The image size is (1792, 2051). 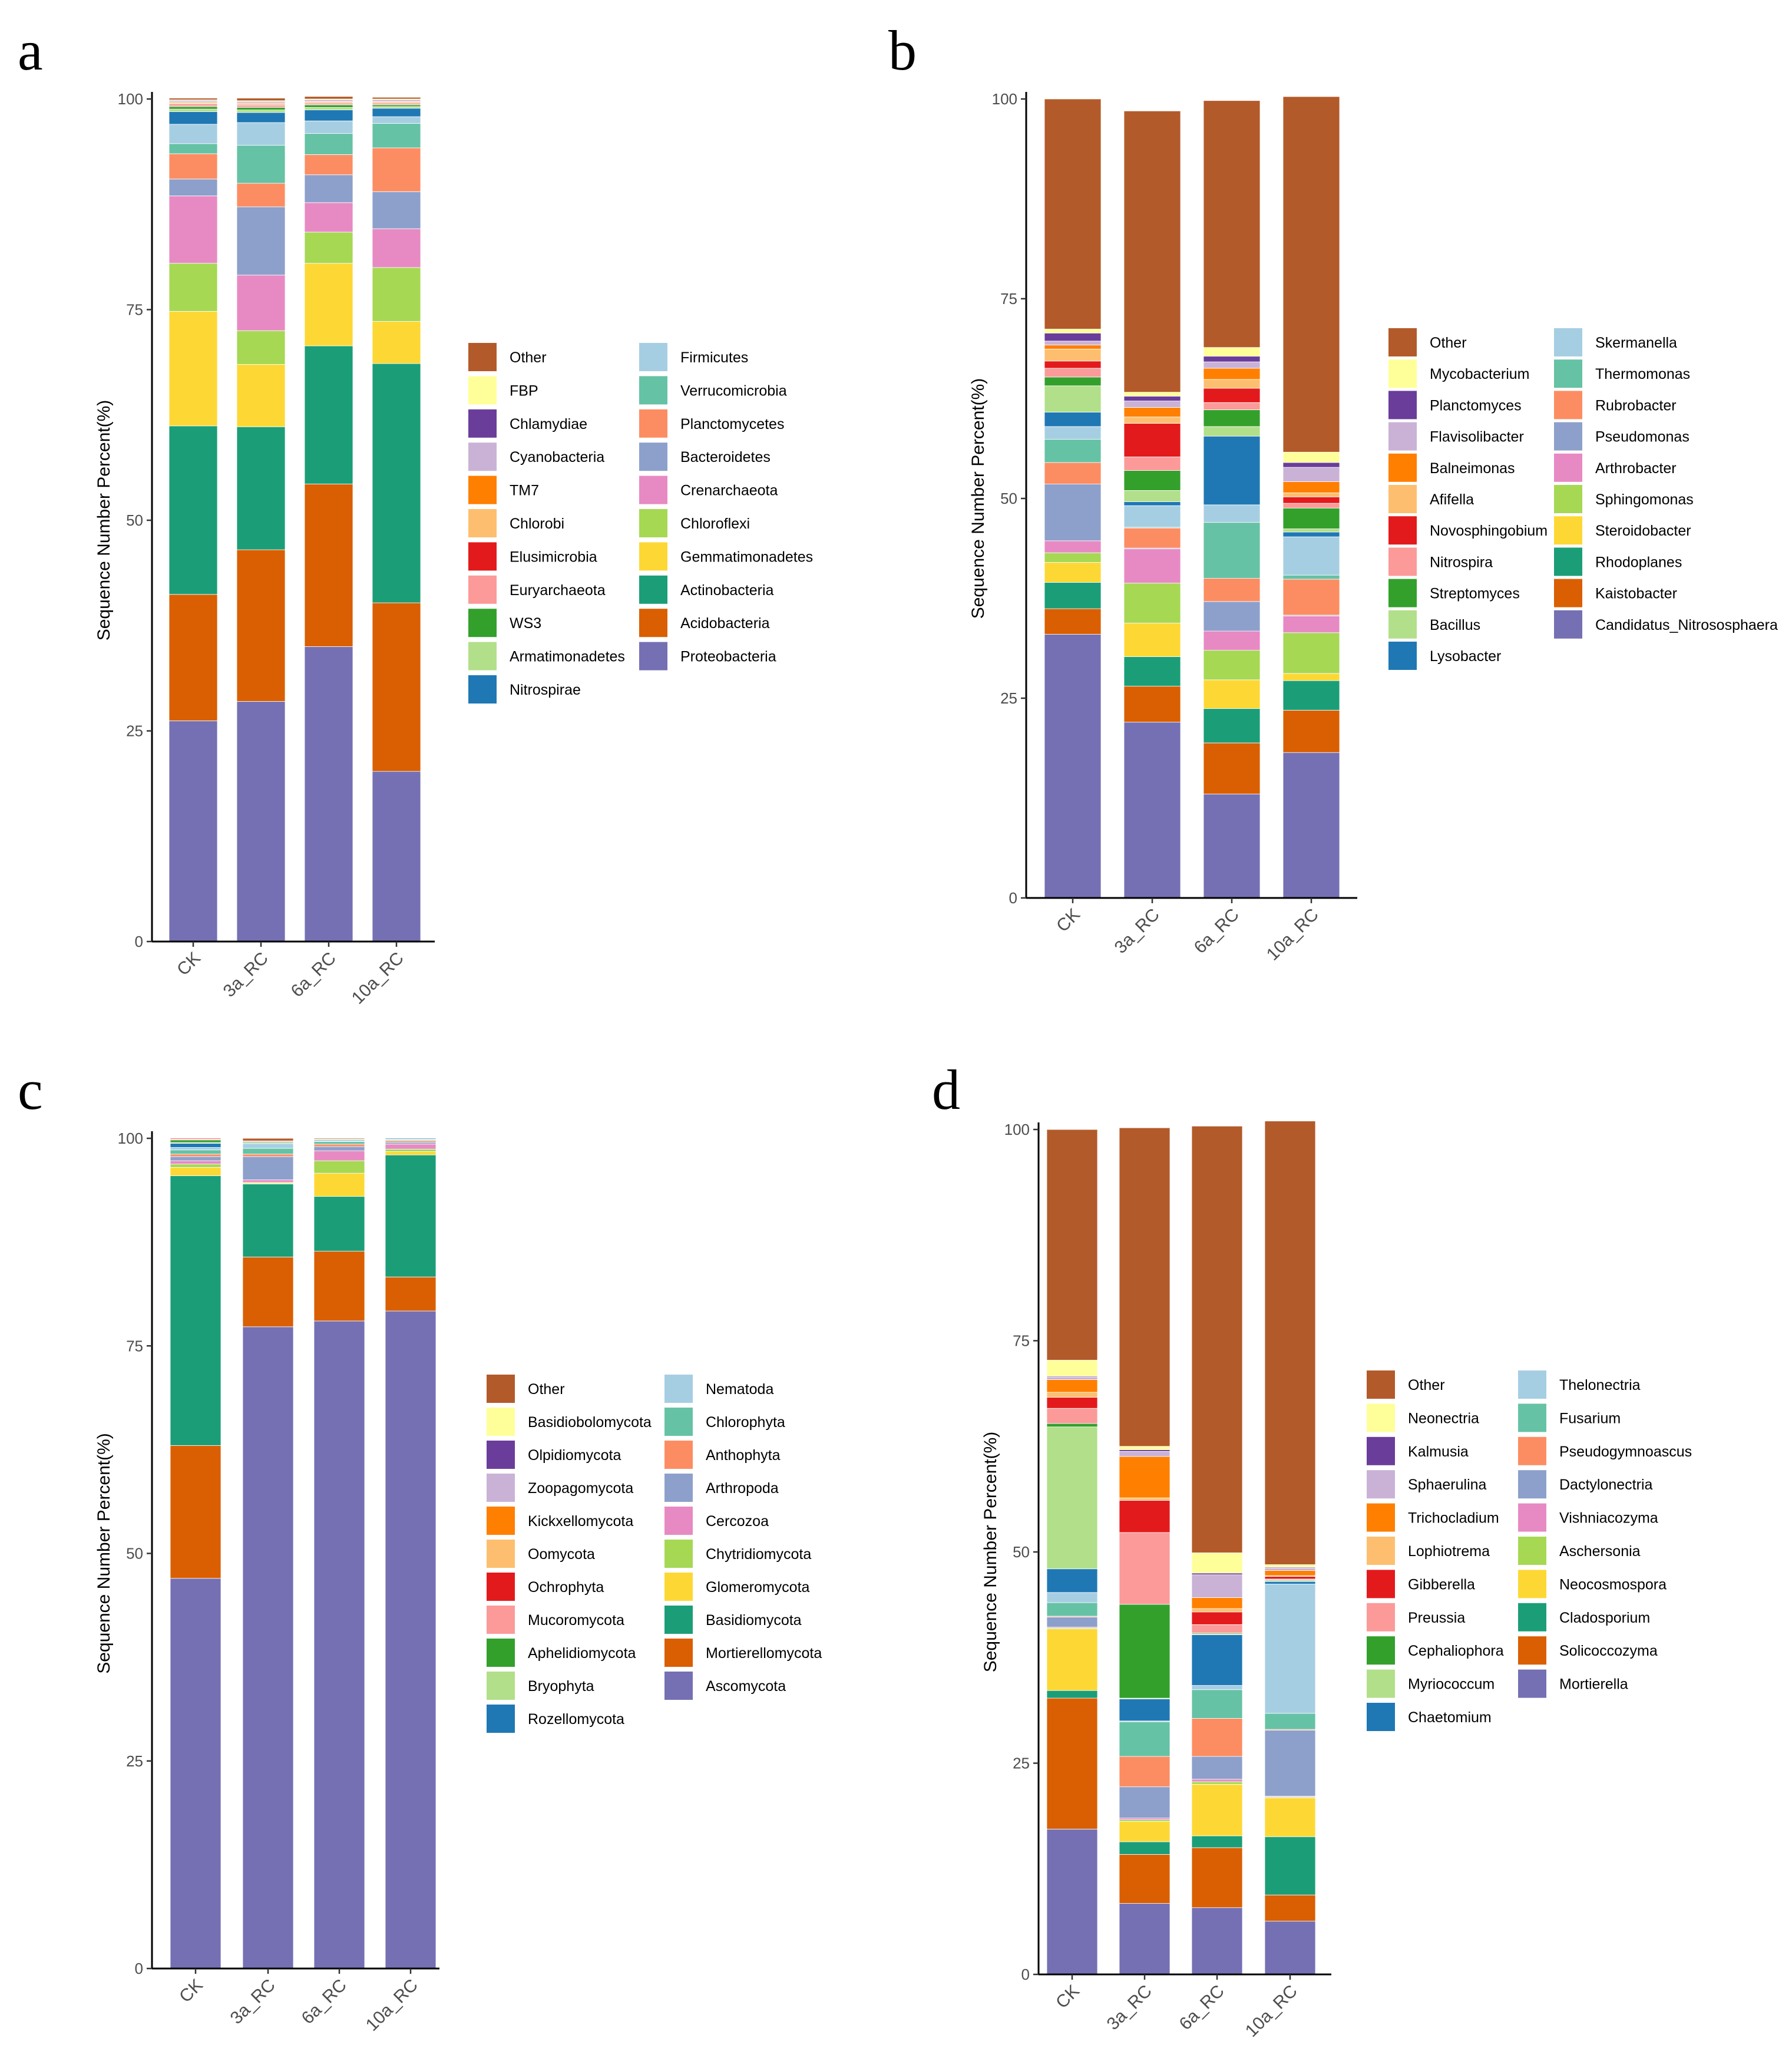 What do you see at coordinates (1152, 398) in the screenshot?
I see `panel-b-segment-3a-rc-planctomyces` at bounding box center [1152, 398].